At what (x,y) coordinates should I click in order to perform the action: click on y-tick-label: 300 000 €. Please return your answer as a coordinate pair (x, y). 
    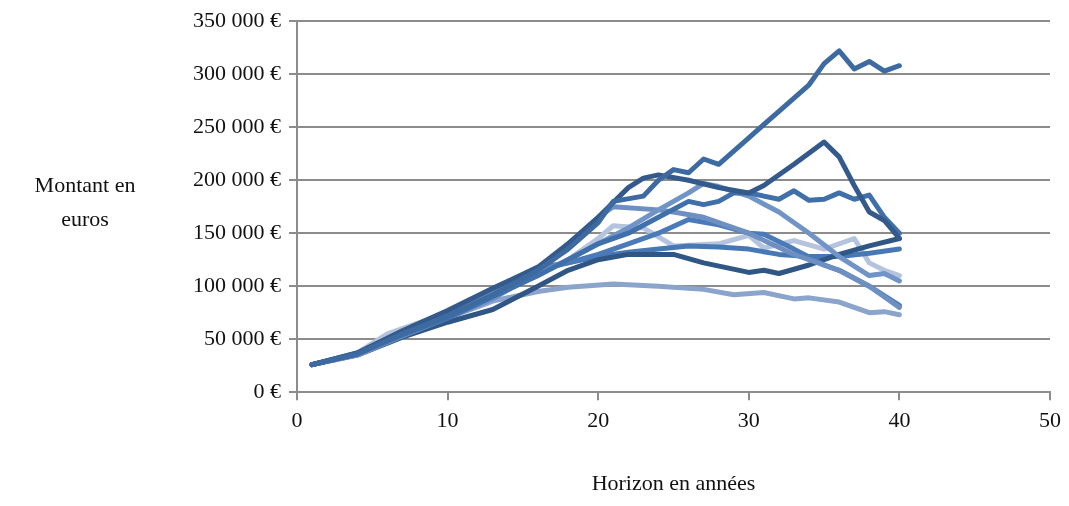
    Looking at the image, I should click on (237, 72).